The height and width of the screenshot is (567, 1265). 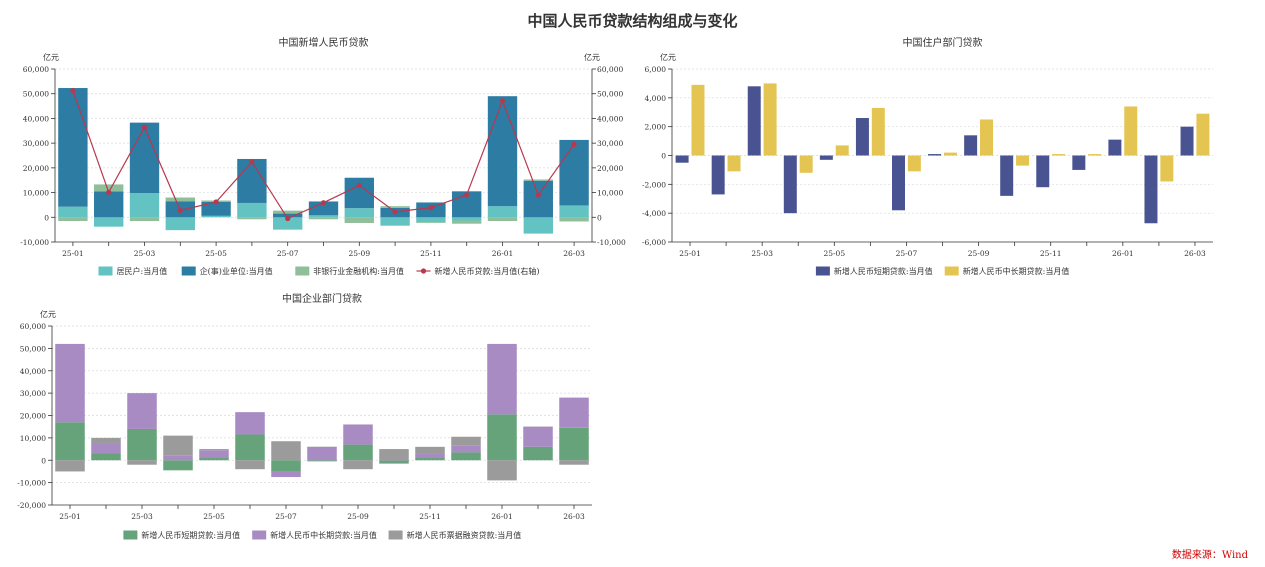 What do you see at coordinates (1016, 271) in the screenshot?
I see `legend-label: 新增人民币中长期贷款:当月值` at bounding box center [1016, 271].